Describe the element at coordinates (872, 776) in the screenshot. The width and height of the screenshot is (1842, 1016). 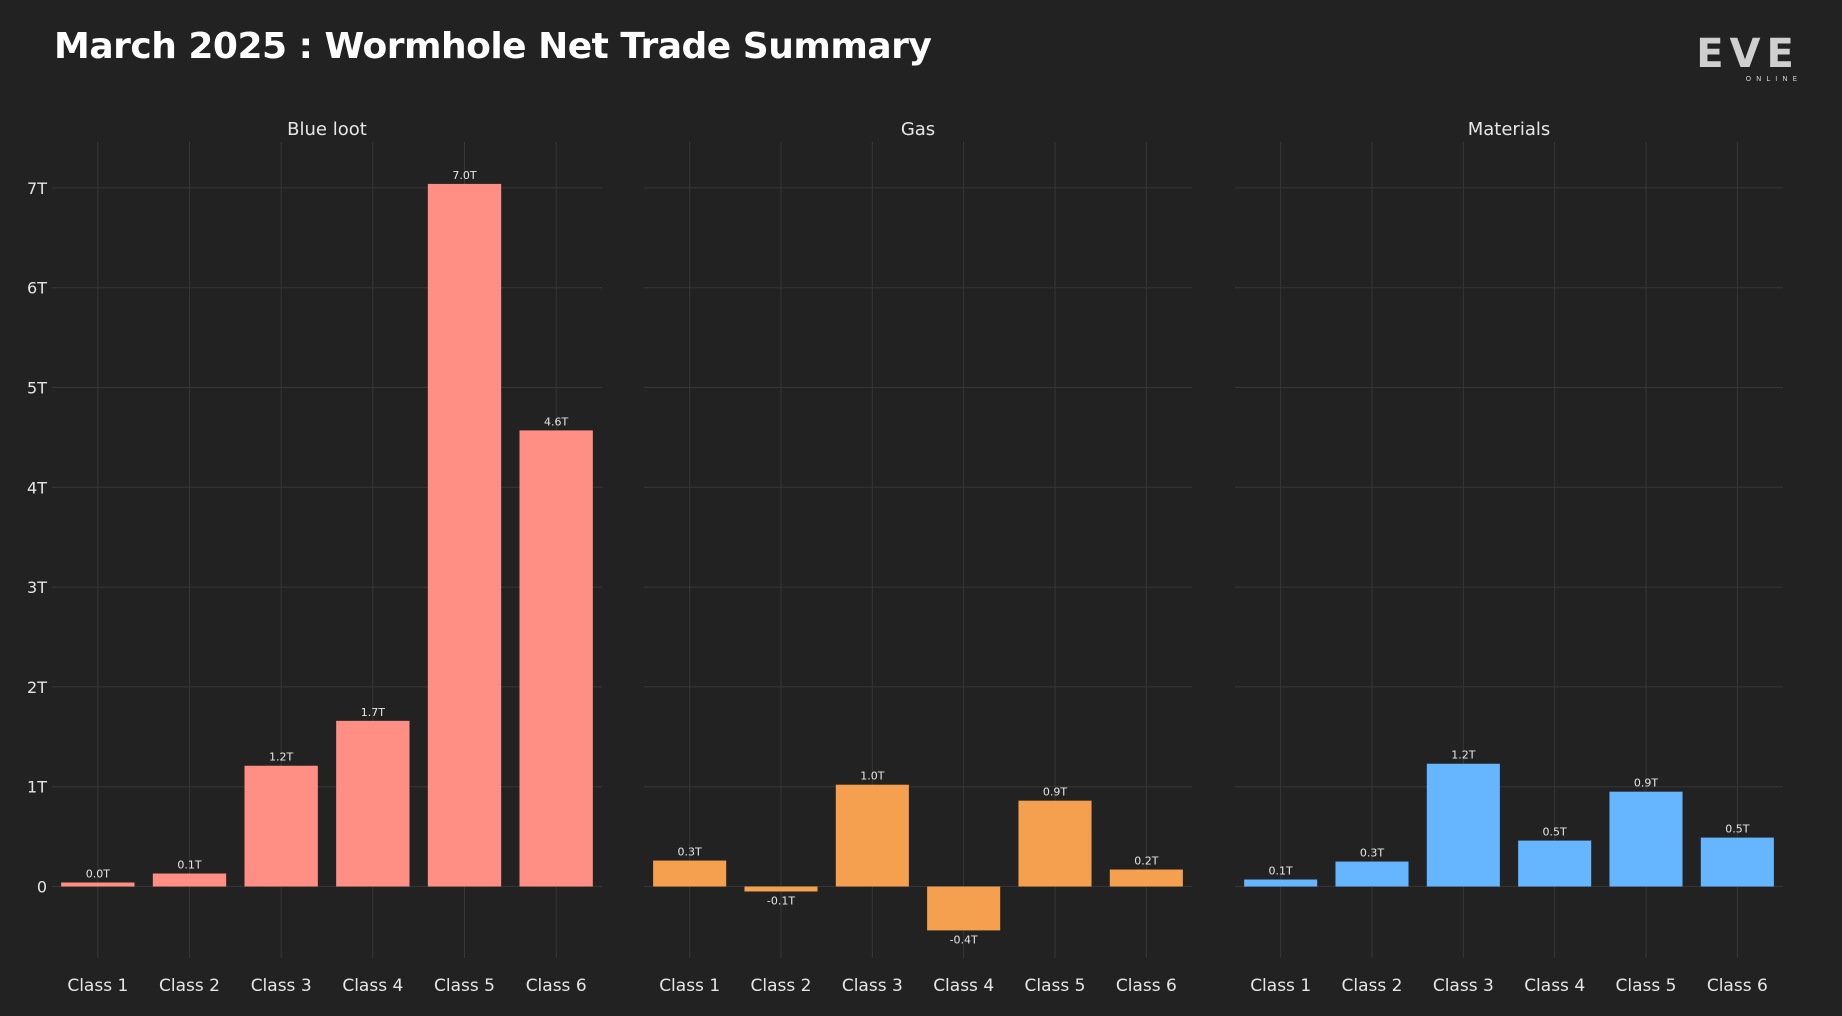
I see `data-label: 1.0T` at that location.